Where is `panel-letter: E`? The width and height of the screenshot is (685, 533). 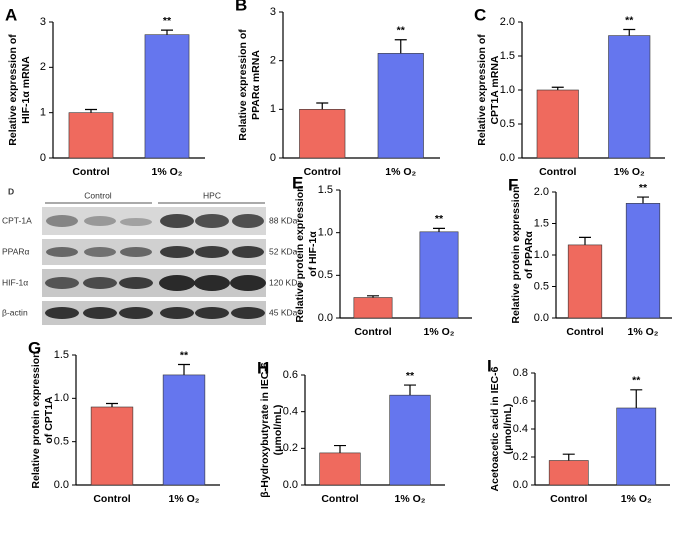
panel-letter: E is located at coordinates (297, 182).